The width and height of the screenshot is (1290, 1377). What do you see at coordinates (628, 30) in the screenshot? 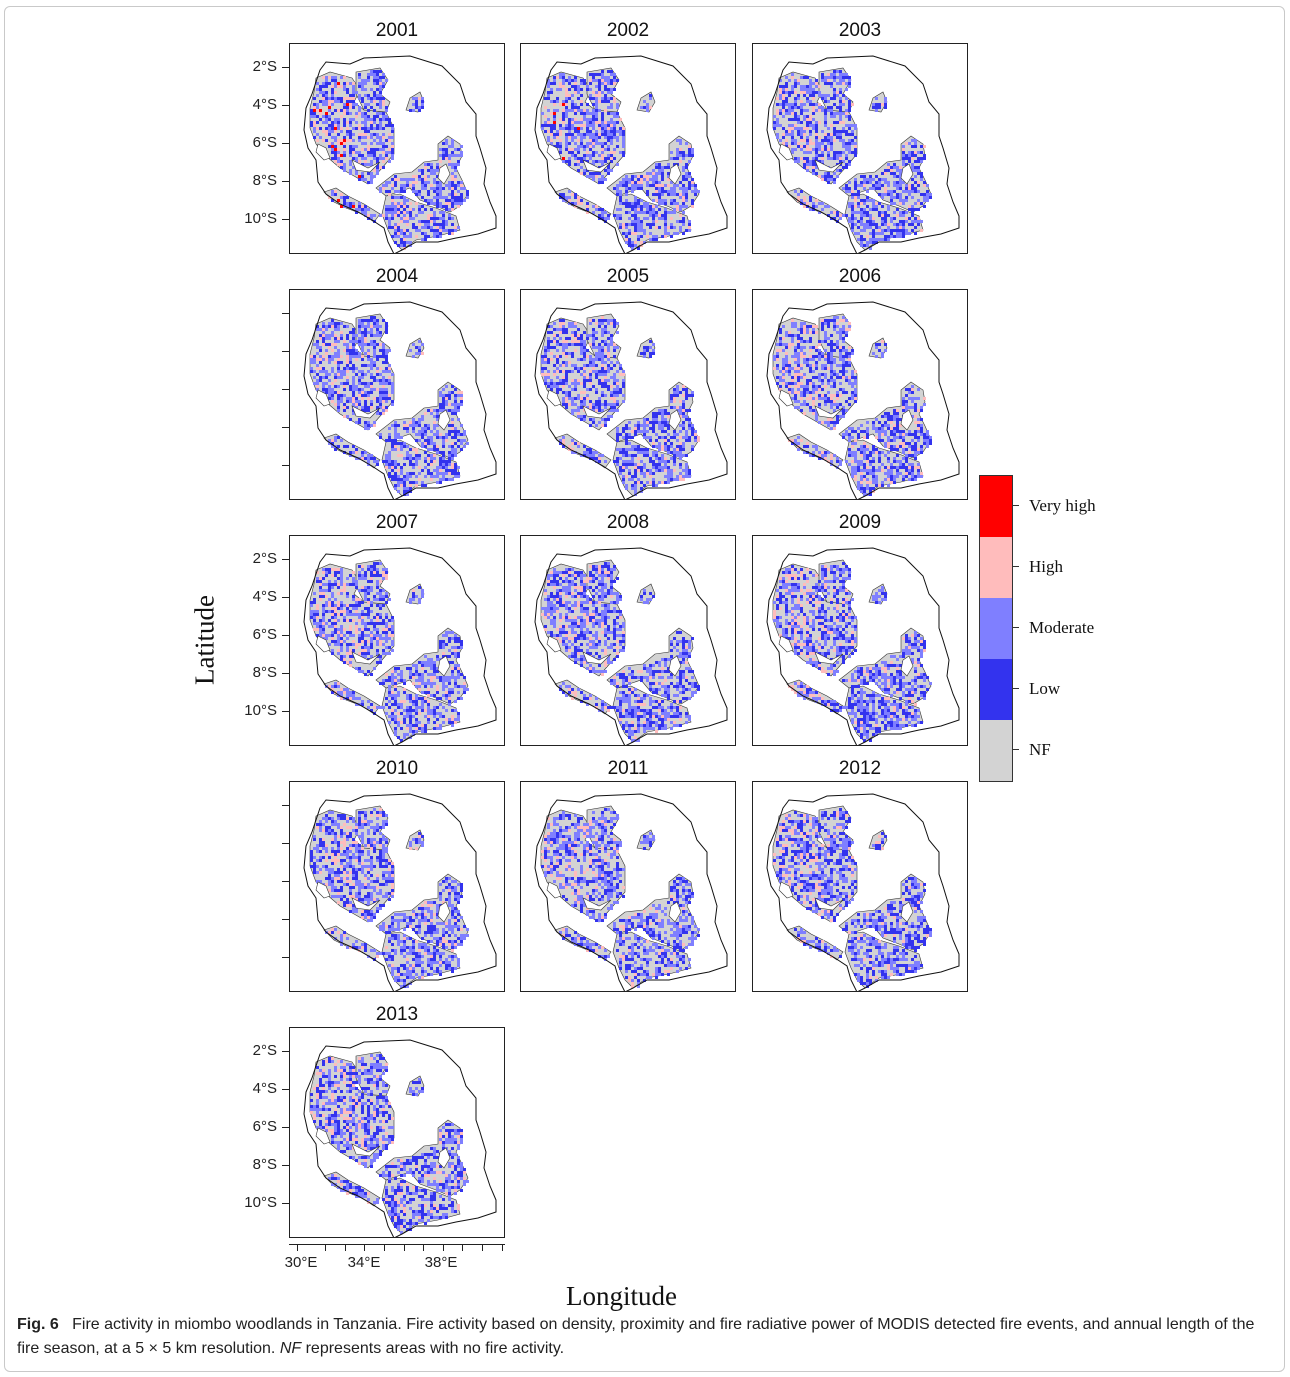
I see `panel-year-title: 2002` at bounding box center [628, 30].